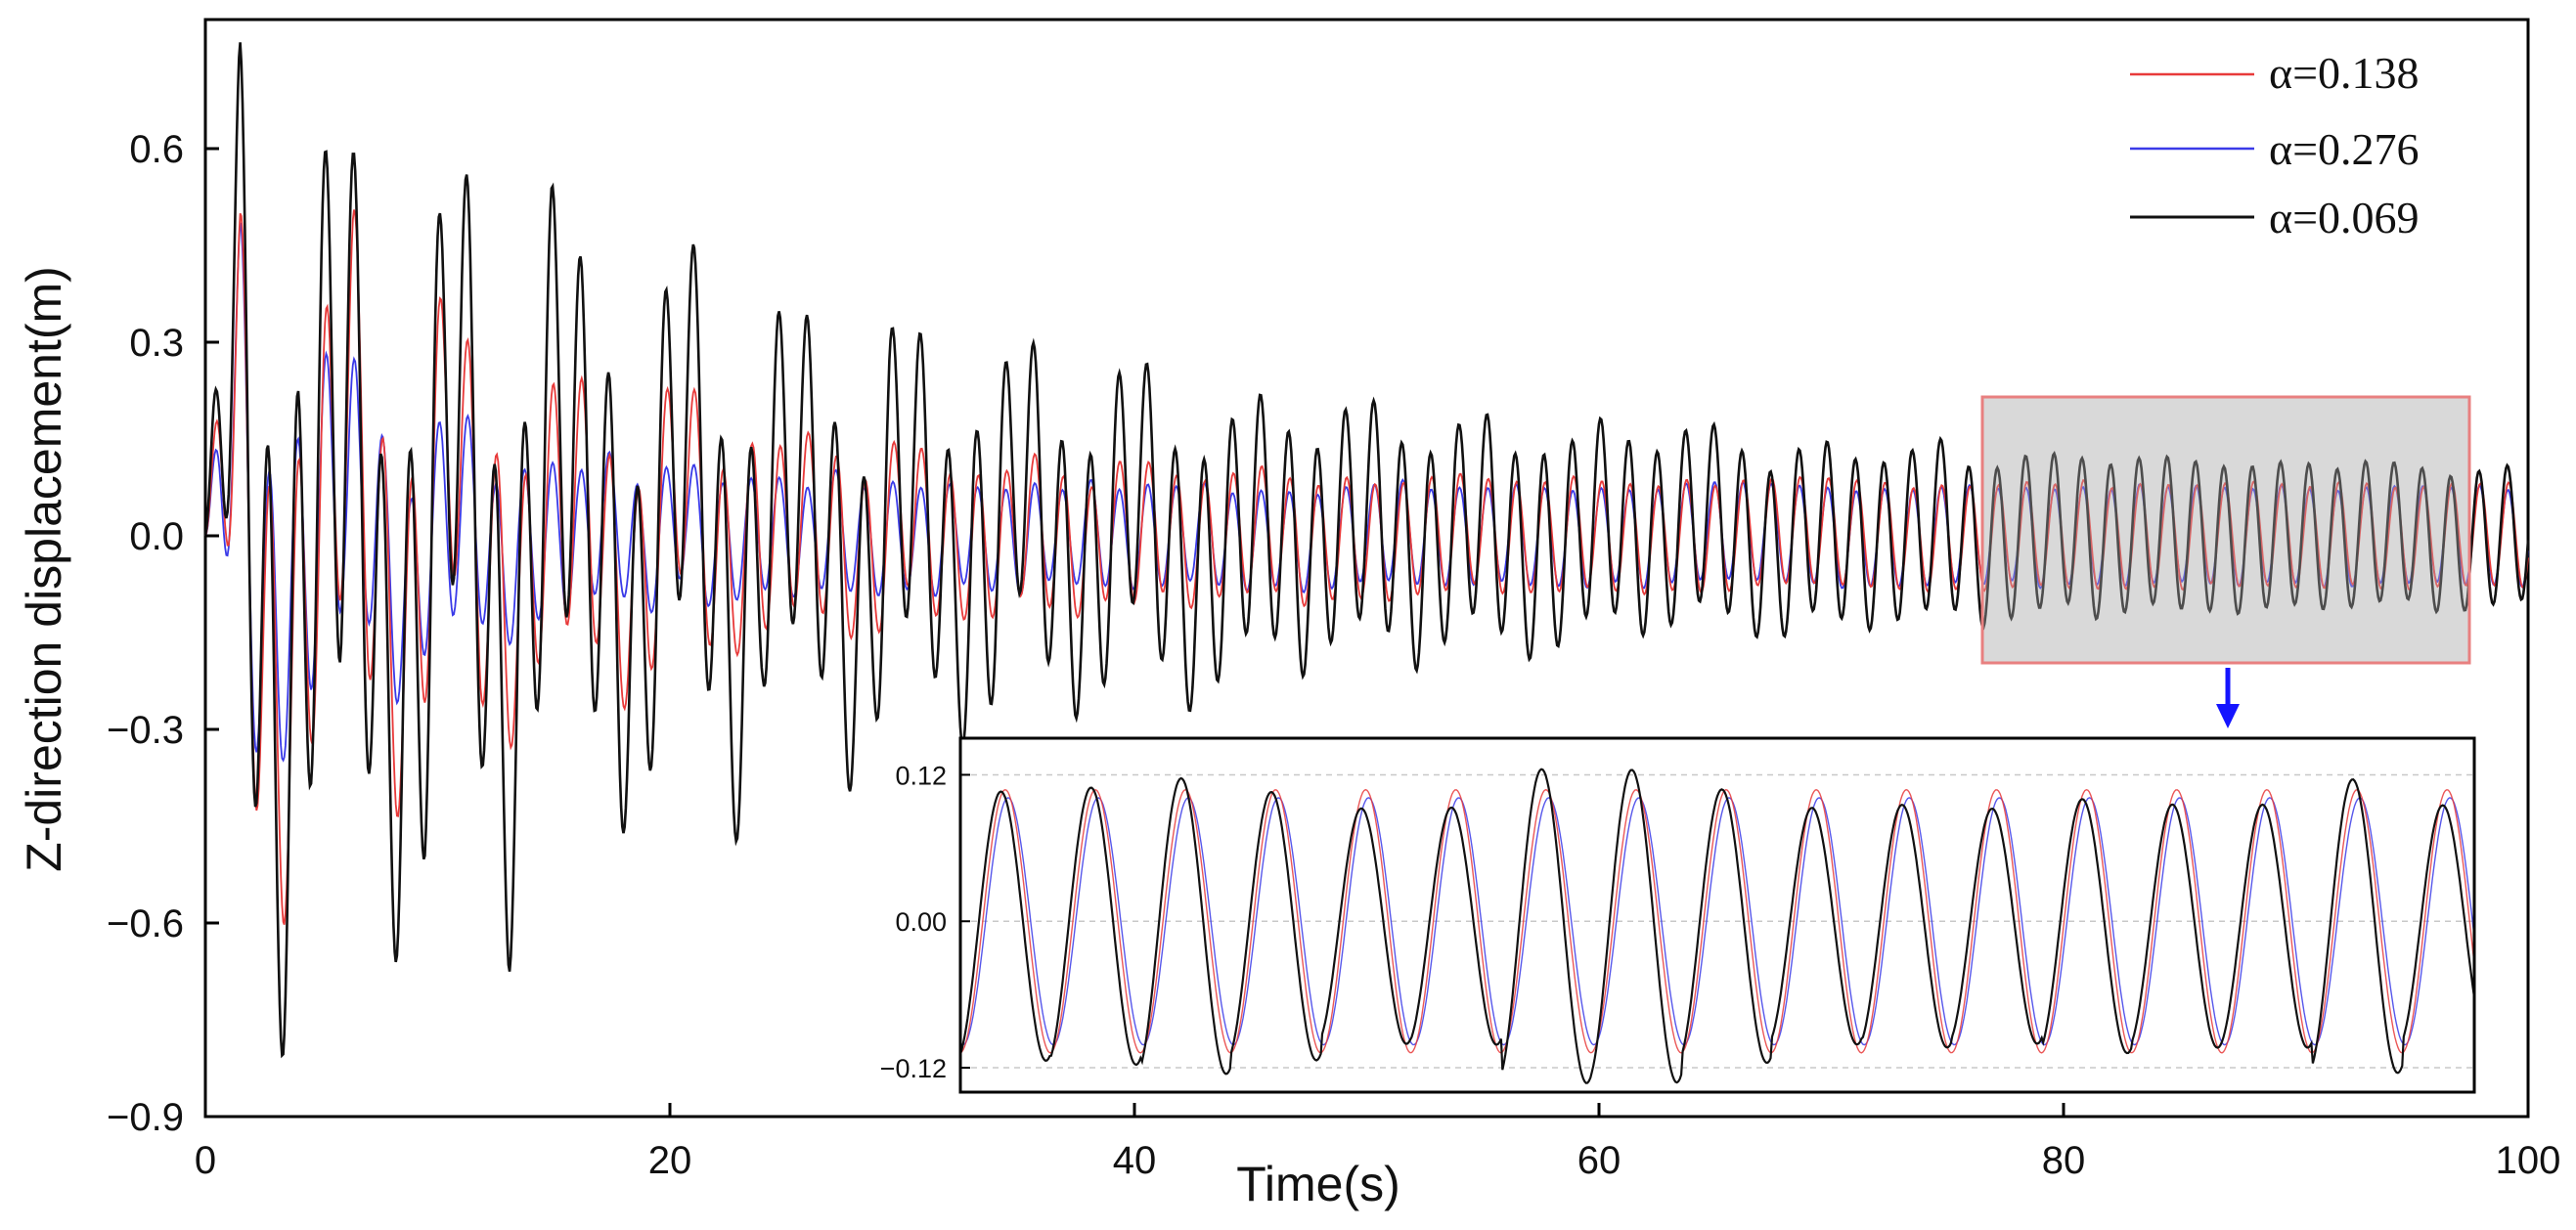 Image resolution: width=2576 pixels, height=1230 pixels. Describe the element at coordinates (1318, 1184) in the screenshot. I see `x-axis-label: Time(s)` at that location.